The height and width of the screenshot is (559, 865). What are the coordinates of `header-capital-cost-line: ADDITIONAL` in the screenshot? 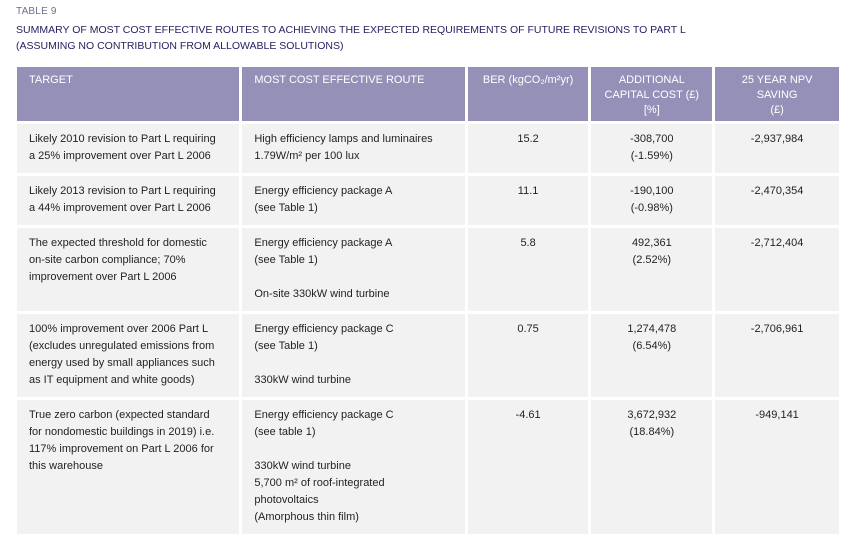 It's located at (651, 80).